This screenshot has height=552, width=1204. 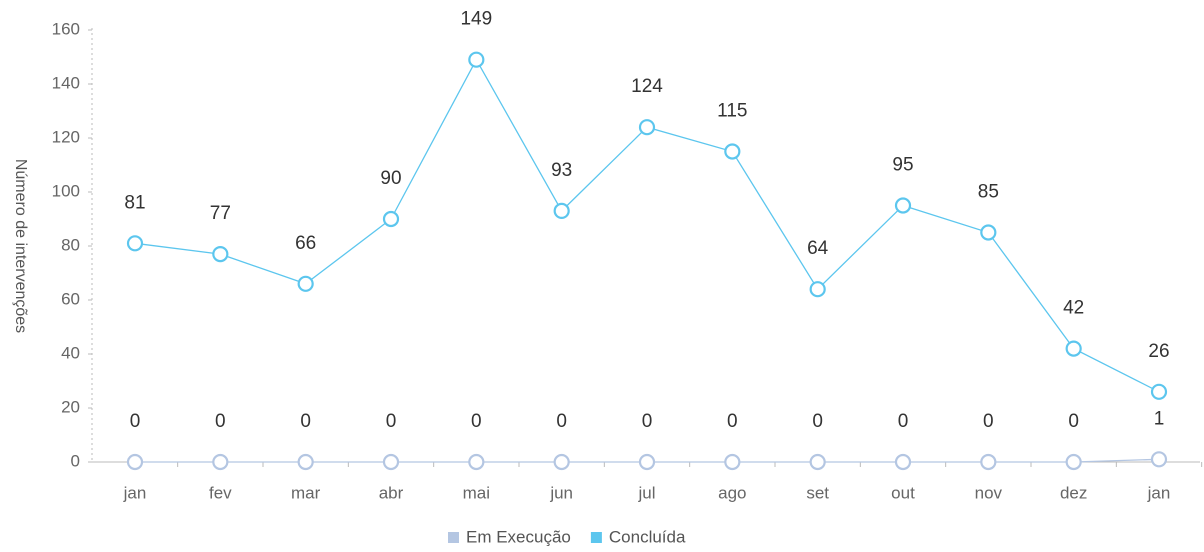 I want to click on y-tick-label: 120, so click(x=66, y=136).